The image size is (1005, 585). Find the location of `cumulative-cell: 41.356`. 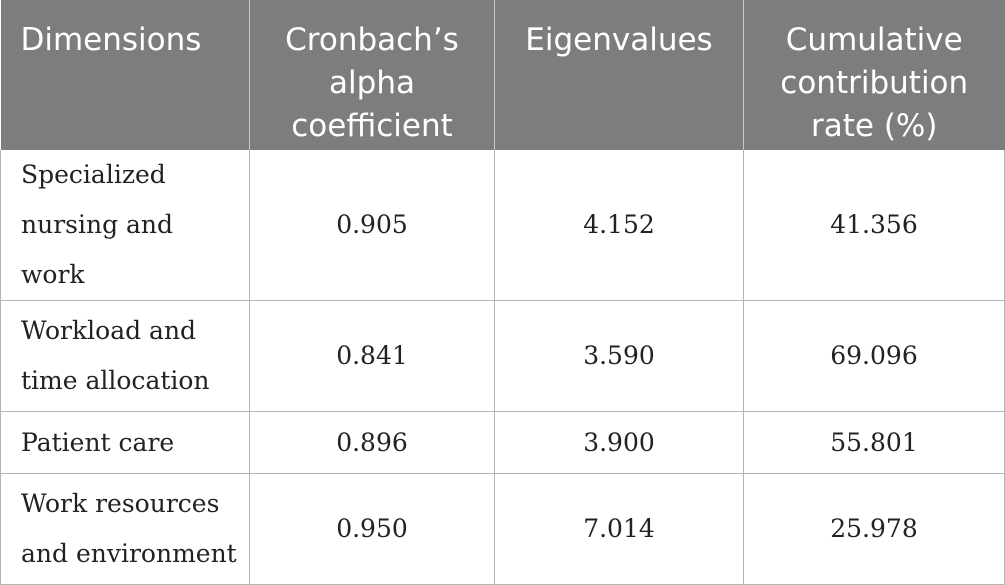

cumulative-cell: 41.356 is located at coordinates (874, 225).